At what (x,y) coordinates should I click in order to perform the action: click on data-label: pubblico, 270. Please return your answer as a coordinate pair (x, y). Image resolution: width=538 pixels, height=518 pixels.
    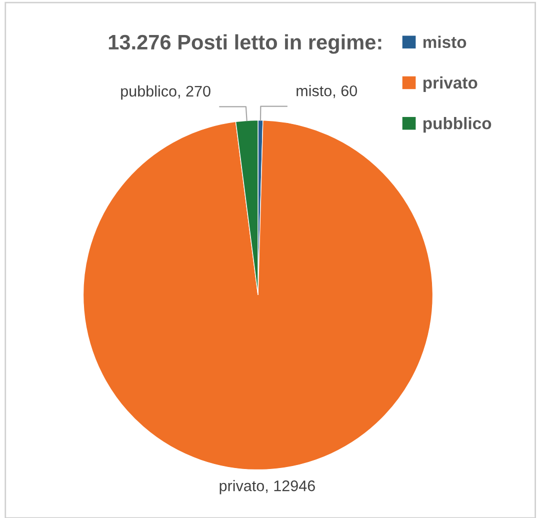
    Looking at the image, I should click on (165, 92).